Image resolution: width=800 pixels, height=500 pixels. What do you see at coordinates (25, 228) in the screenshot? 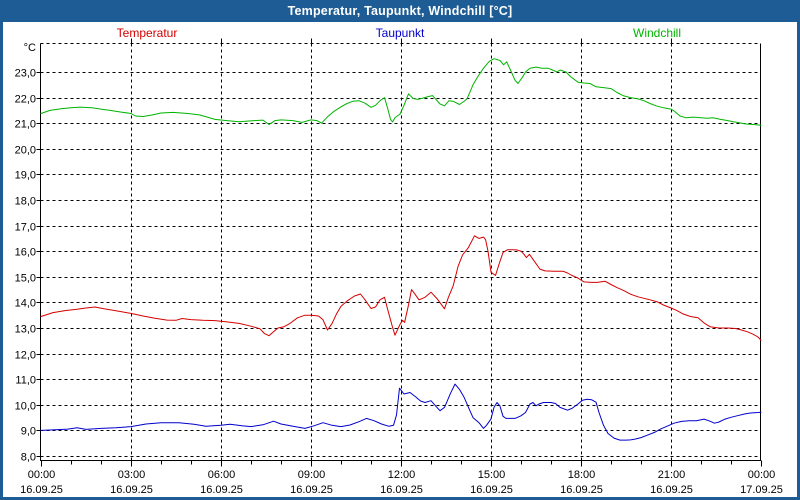
I see `y-tick-label: 17,0` at bounding box center [25, 228].